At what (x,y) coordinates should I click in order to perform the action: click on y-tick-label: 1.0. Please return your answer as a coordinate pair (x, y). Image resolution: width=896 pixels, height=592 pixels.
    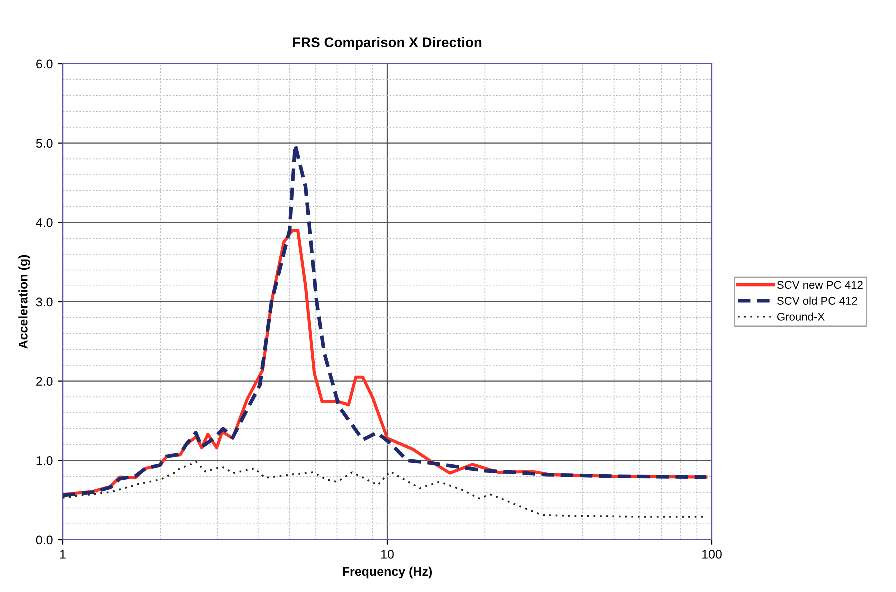
    Looking at the image, I should click on (44, 461).